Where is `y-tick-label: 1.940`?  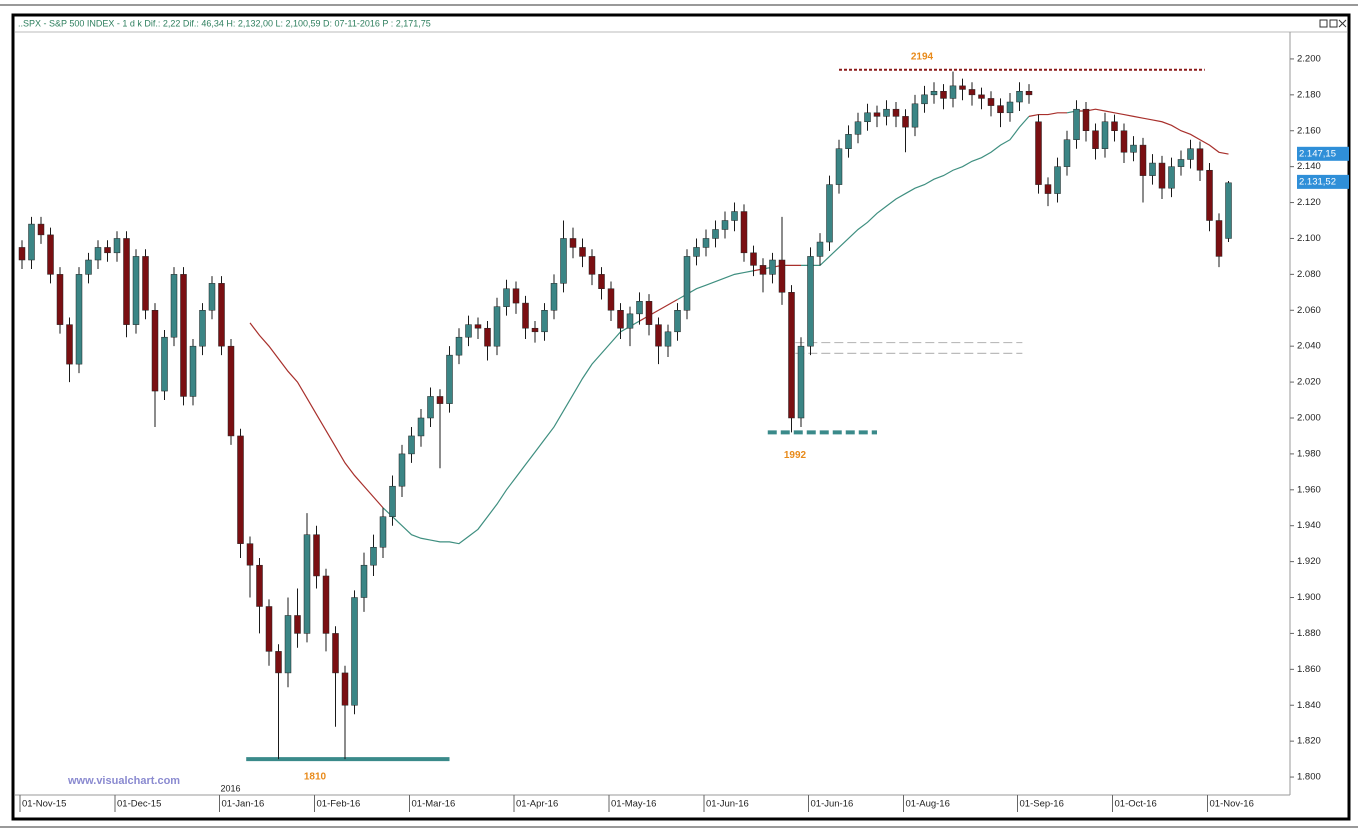
y-tick-label: 1.940 is located at coordinates (1309, 525).